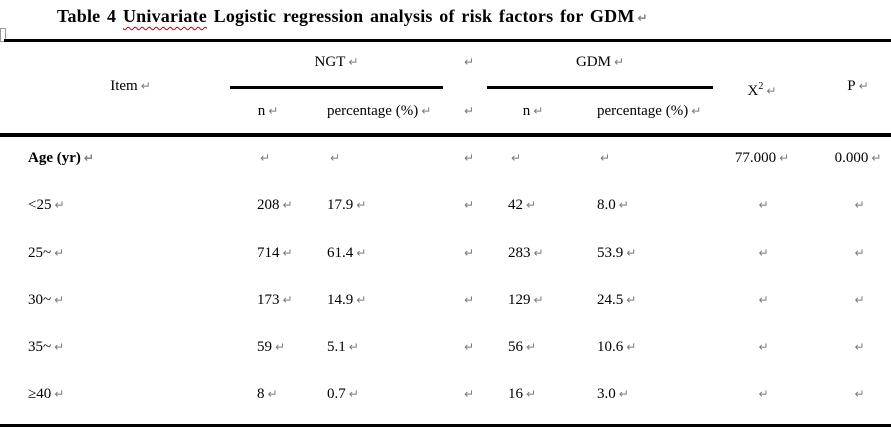  What do you see at coordinates (643, 111) in the screenshot?
I see `header-text: percentage (%)` at bounding box center [643, 111].